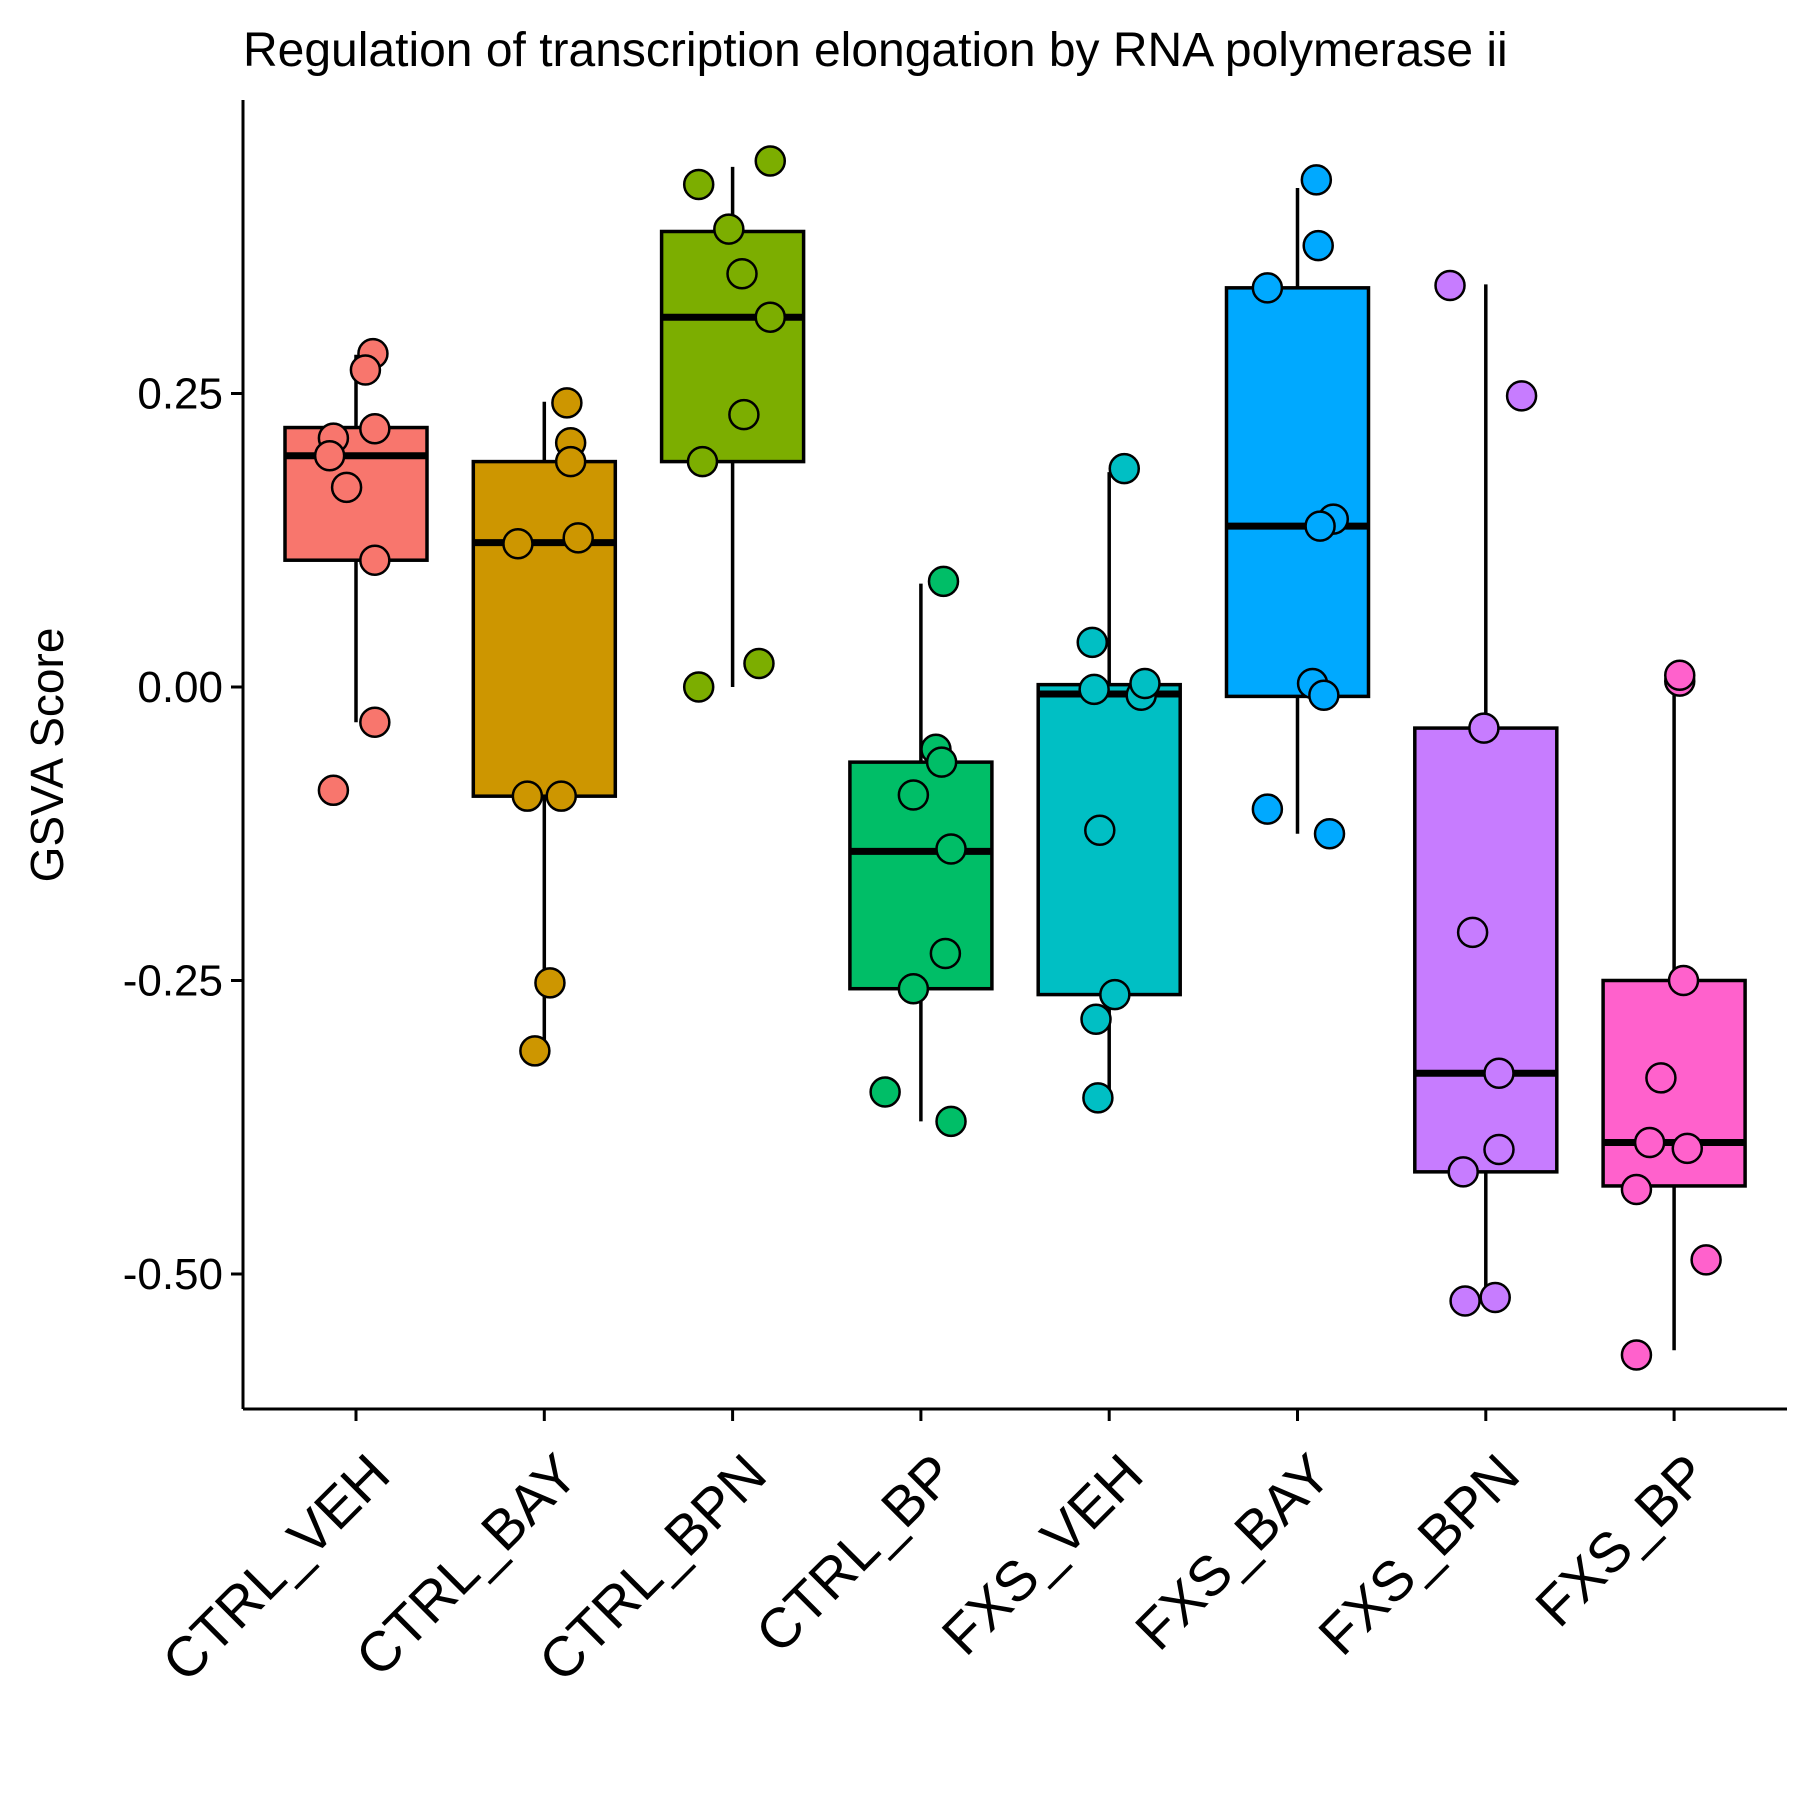  Describe the element at coordinates (180, 393) in the screenshot. I see `y-tick-label: 0.25` at that location.